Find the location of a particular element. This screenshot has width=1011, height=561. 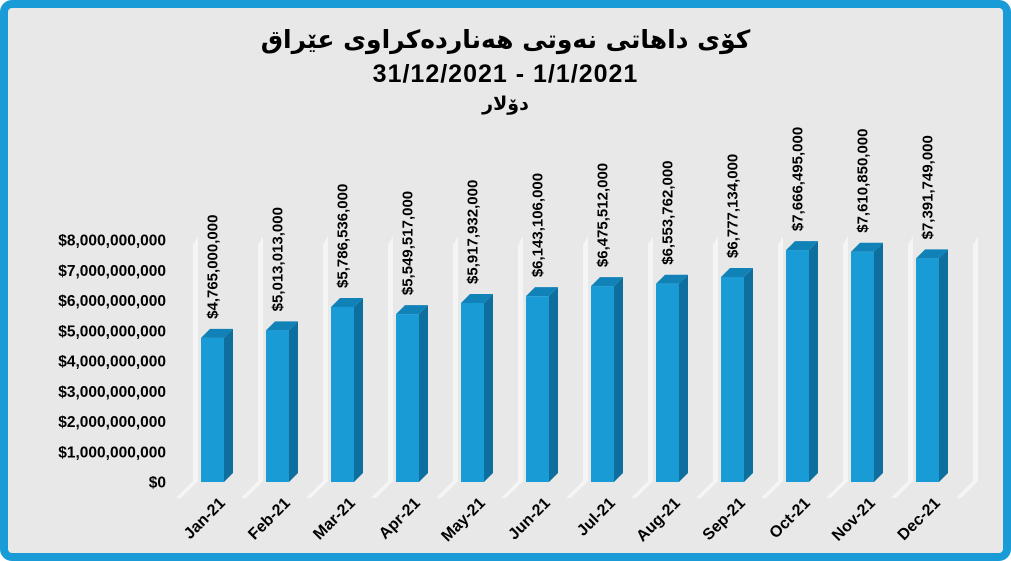

bar-value-label: $7,610,850,000 is located at coordinates (863, 180).